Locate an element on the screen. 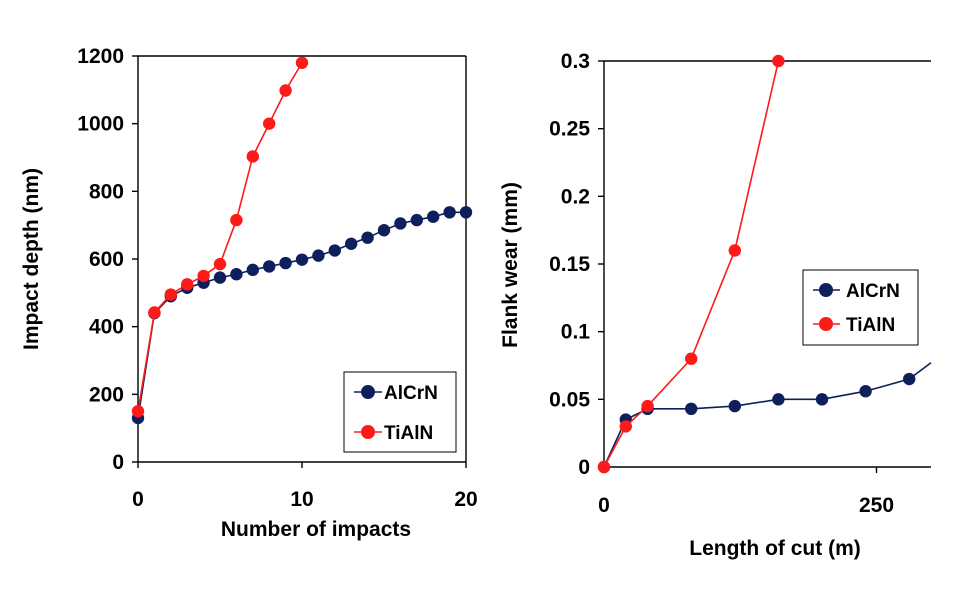 The image size is (962, 601). right-y-tick-label: 0.15 is located at coordinates (569, 264).